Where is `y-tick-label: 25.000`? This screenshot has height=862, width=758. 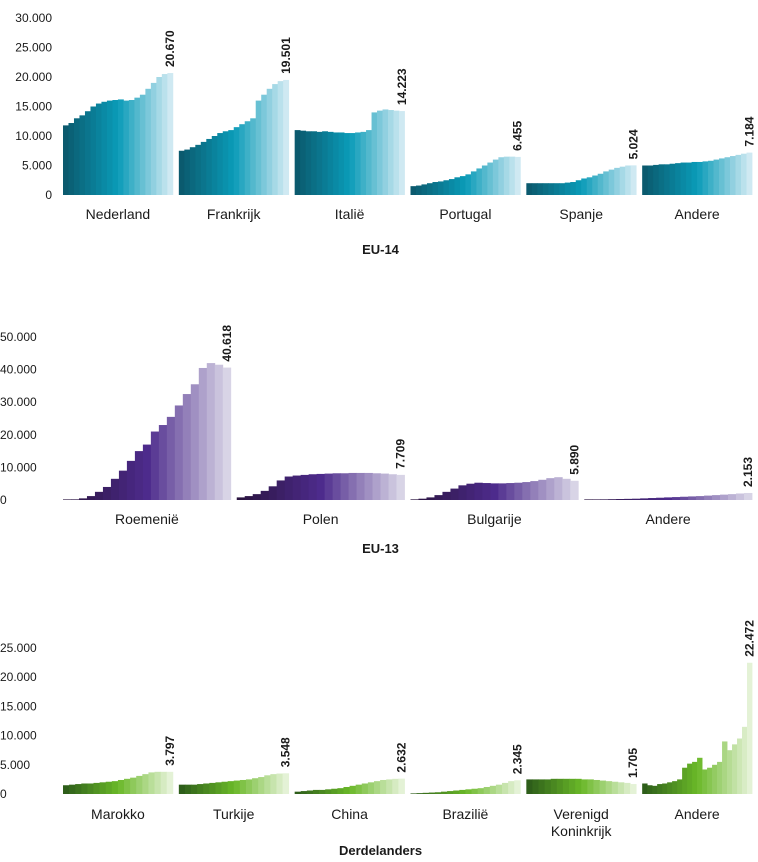
y-tick-label: 25.000 is located at coordinates (33, 48).